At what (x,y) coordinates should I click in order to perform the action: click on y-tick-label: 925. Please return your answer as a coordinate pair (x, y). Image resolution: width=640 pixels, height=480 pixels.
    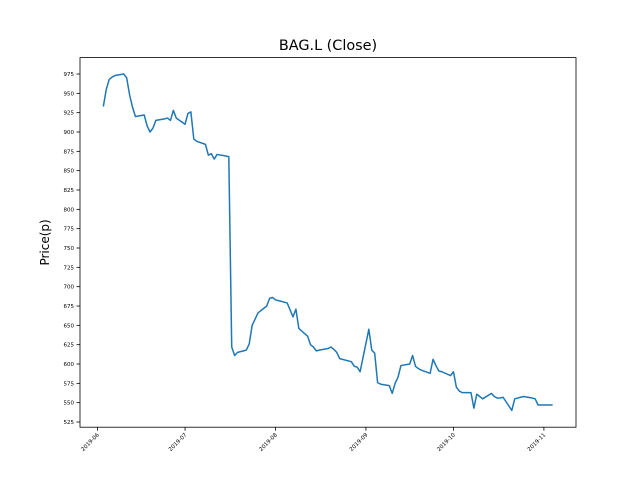
    Looking at the image, I should click on (69, 114).